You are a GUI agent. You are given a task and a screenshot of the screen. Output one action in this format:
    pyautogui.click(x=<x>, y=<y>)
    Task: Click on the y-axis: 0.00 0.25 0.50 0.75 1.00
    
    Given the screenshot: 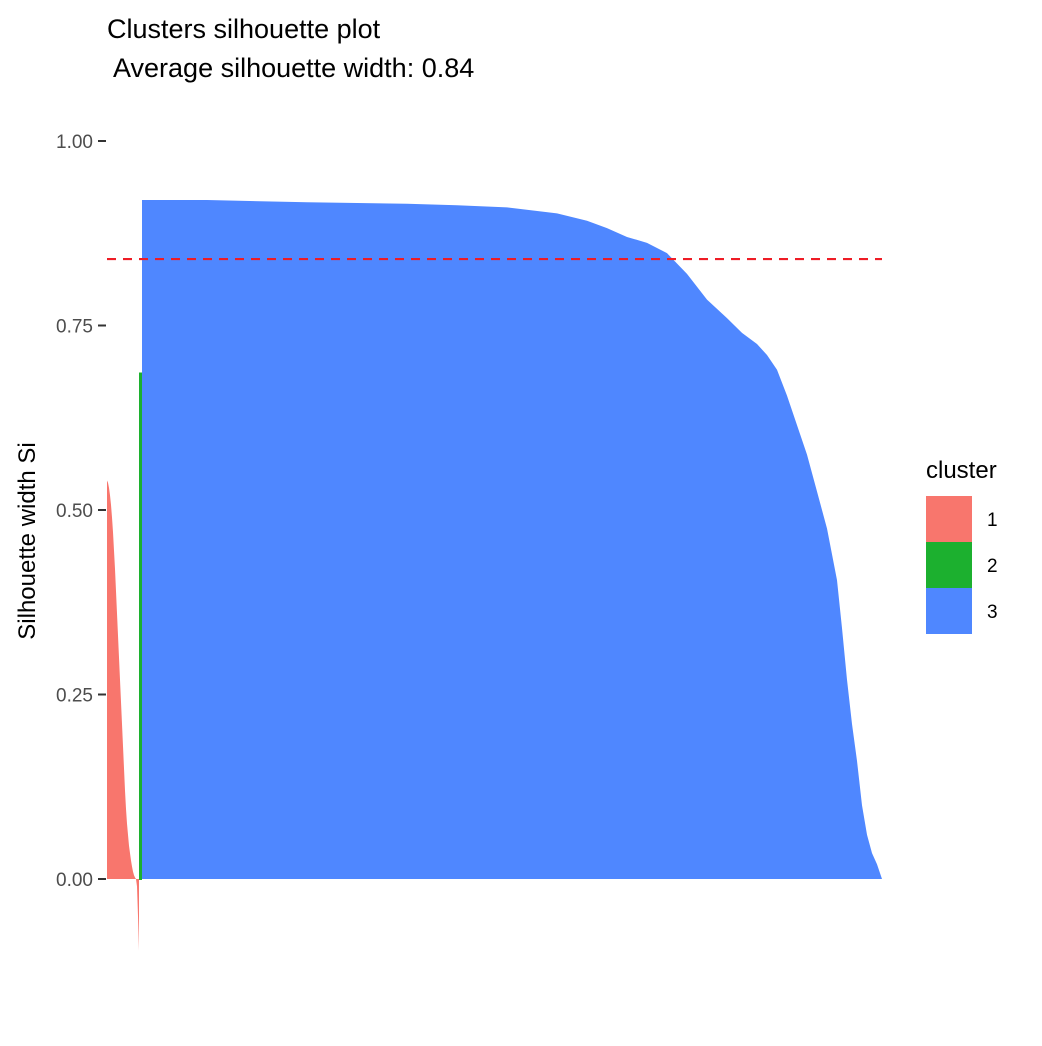 What is the action you would take?
    pyautogui.click(x=81, y=511)
    